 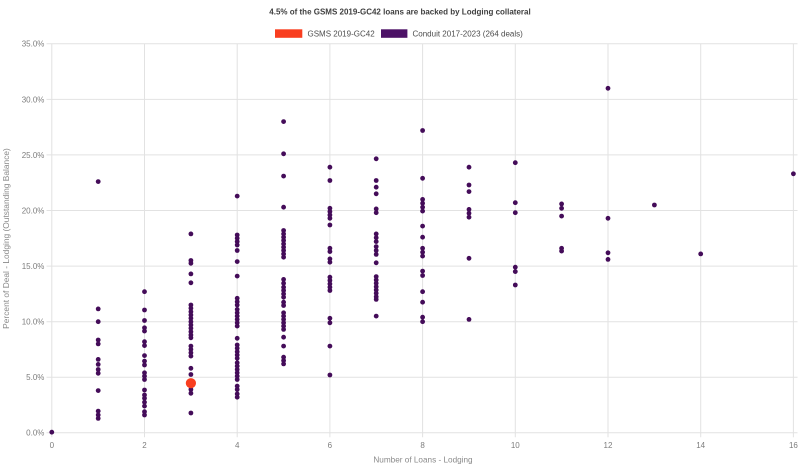 I want to click on svg-text: 25.0%, so click(x=33, y=155).